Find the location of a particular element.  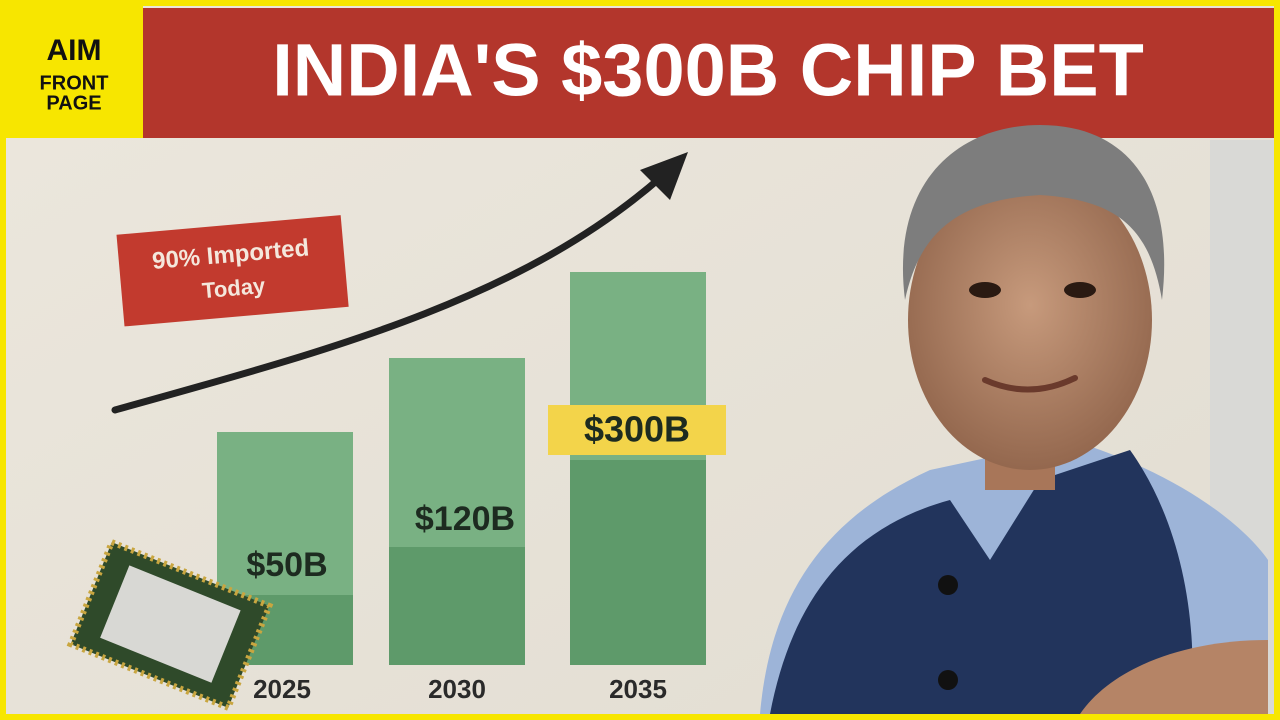

face is located at coordinates (1030, 320).